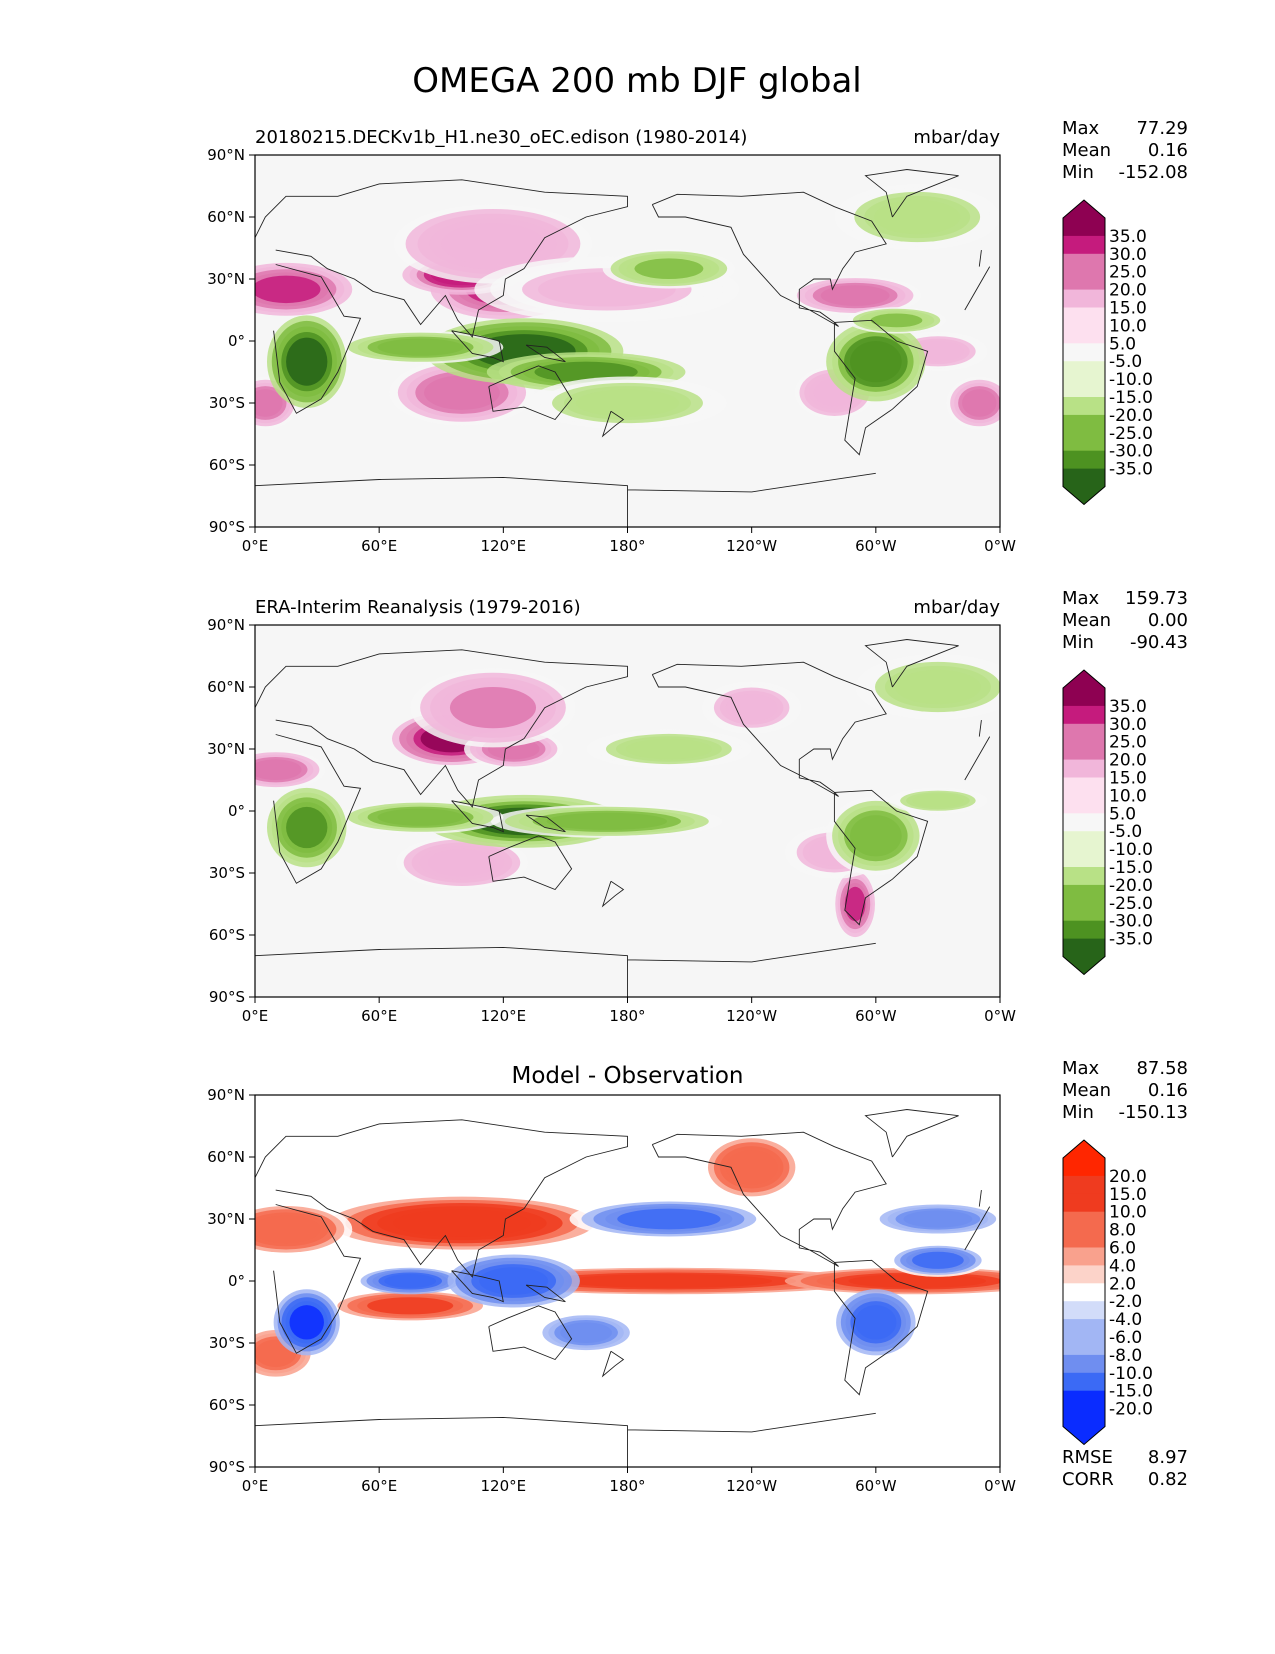 The height and width of the screenshot is (1654, 1275). I want to click on panel-title: ERA-Interim Reanalysis (1979-2016), so click(418, 607).